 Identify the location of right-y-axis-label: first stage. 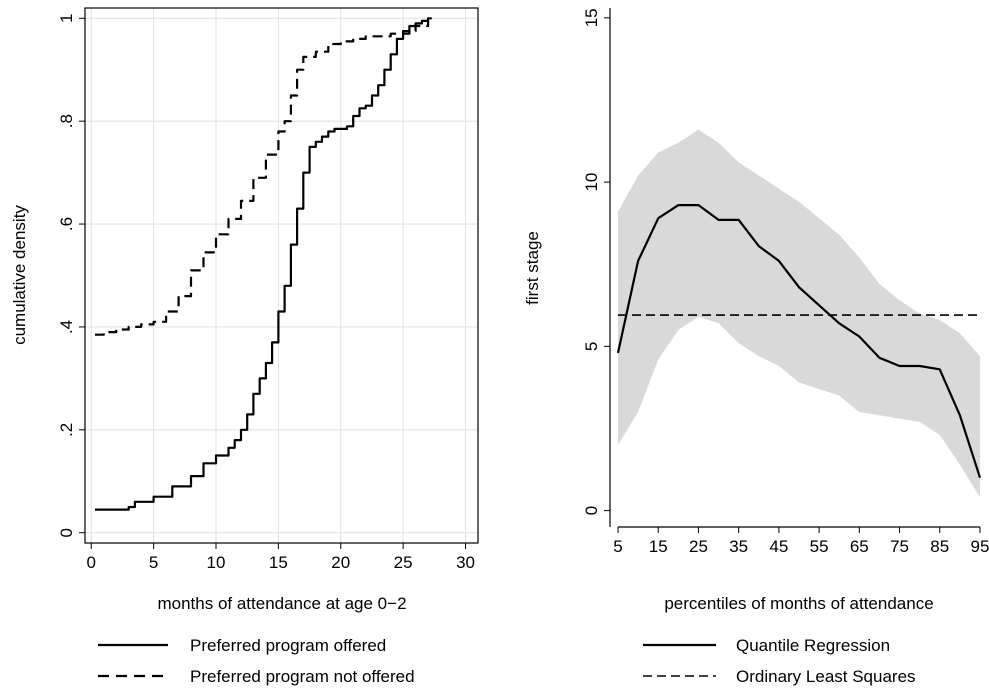
(532, 268).